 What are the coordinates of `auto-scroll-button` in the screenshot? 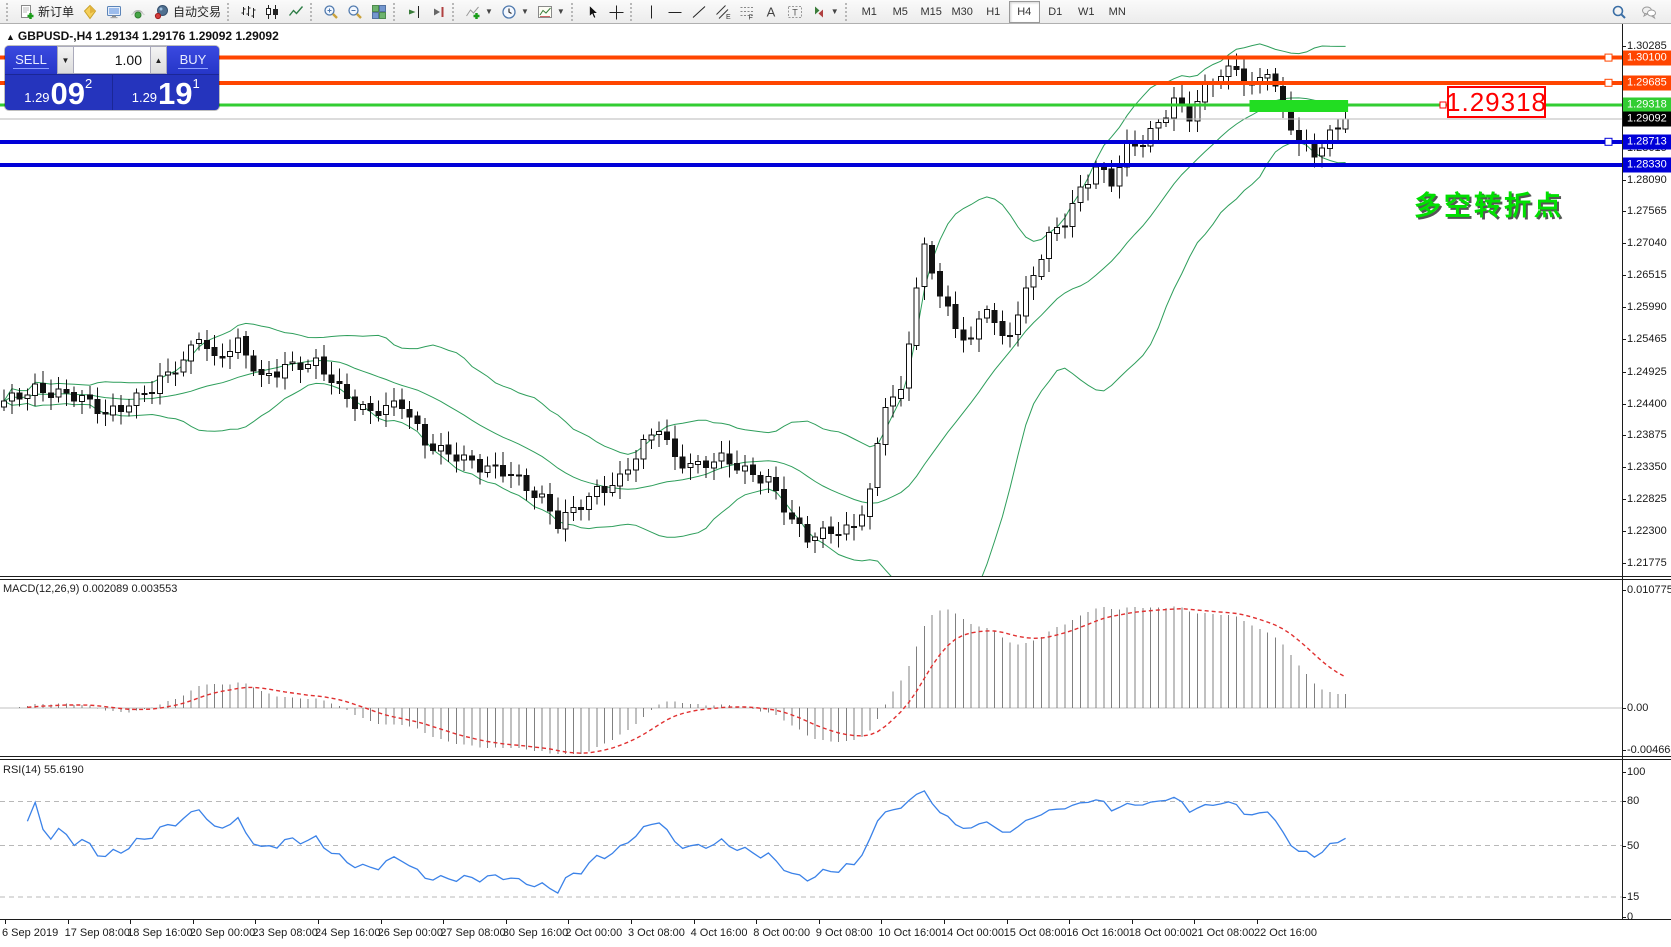 It's located at (438, 12).